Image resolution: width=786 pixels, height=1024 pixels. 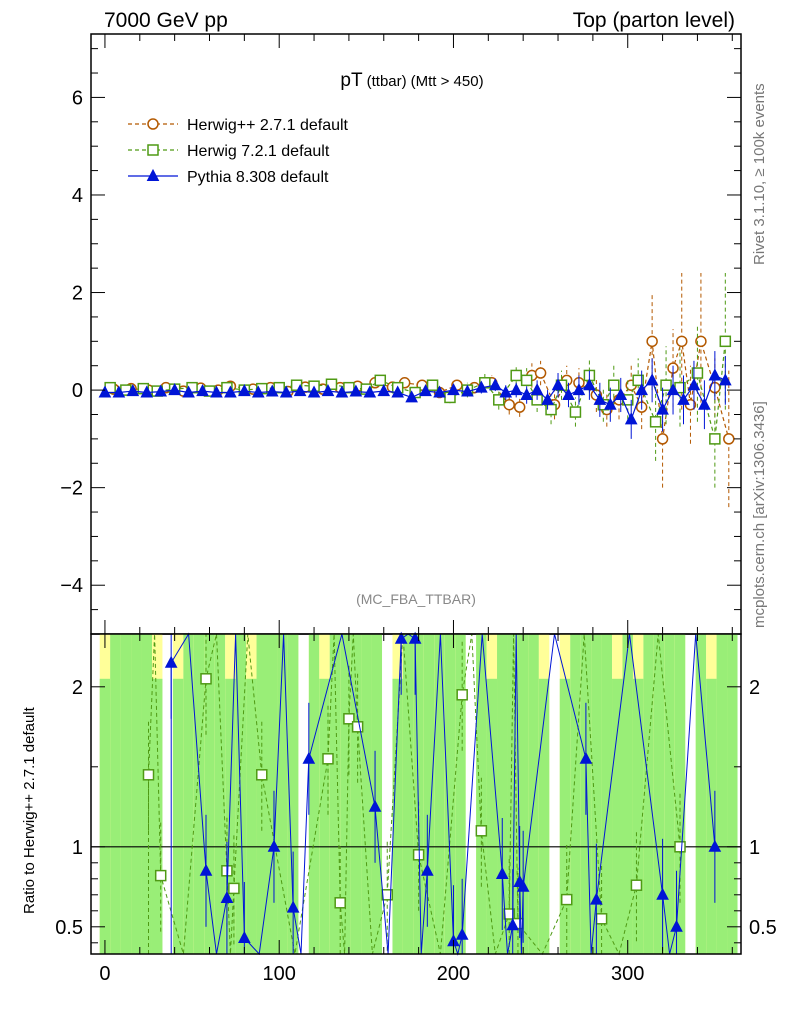 I want to click on rivet-label: Rivet 3.1.10, ≥ 100k events, so click(x=759, y=174).